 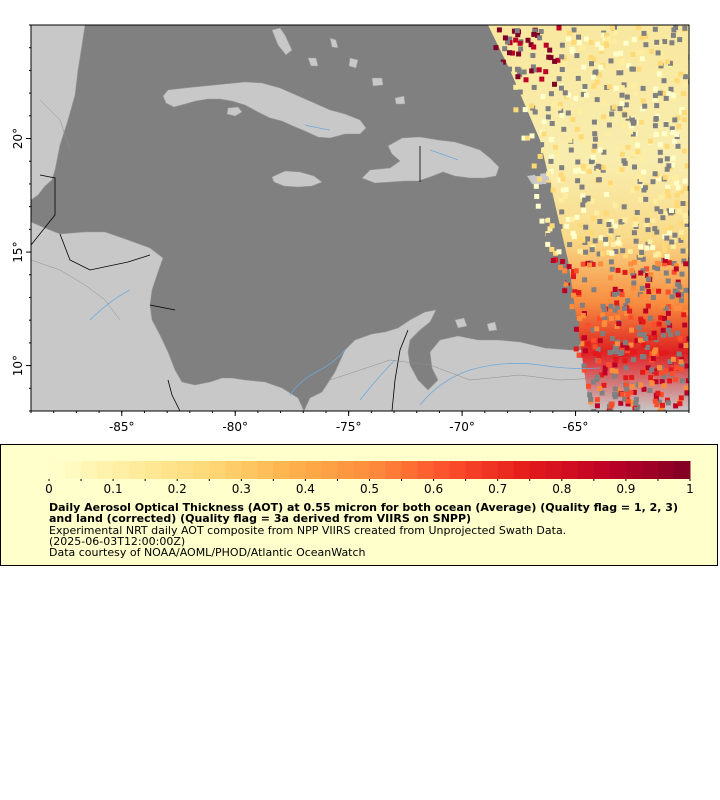 What do you see at coordinates (21, 218) in the screenshot?
I see `y-axis: 20° 15° 10°` at bounding box center [21, 218].